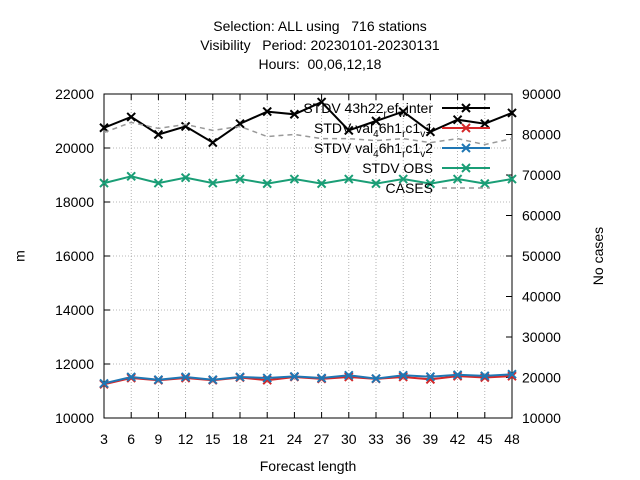  I want to click on legend-label-2: STDV val46h1rc1v2, so click(373, 150).